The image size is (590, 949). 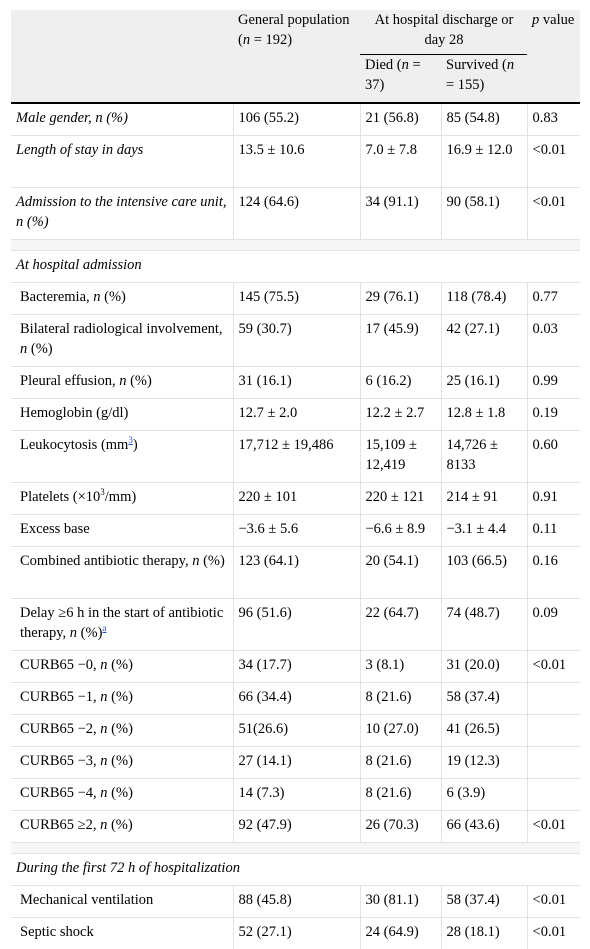 What do you see at coordinates (553, 383) in the screenshot?
I see `cell-p-value: 0.99` at bounding box center [553, 383].